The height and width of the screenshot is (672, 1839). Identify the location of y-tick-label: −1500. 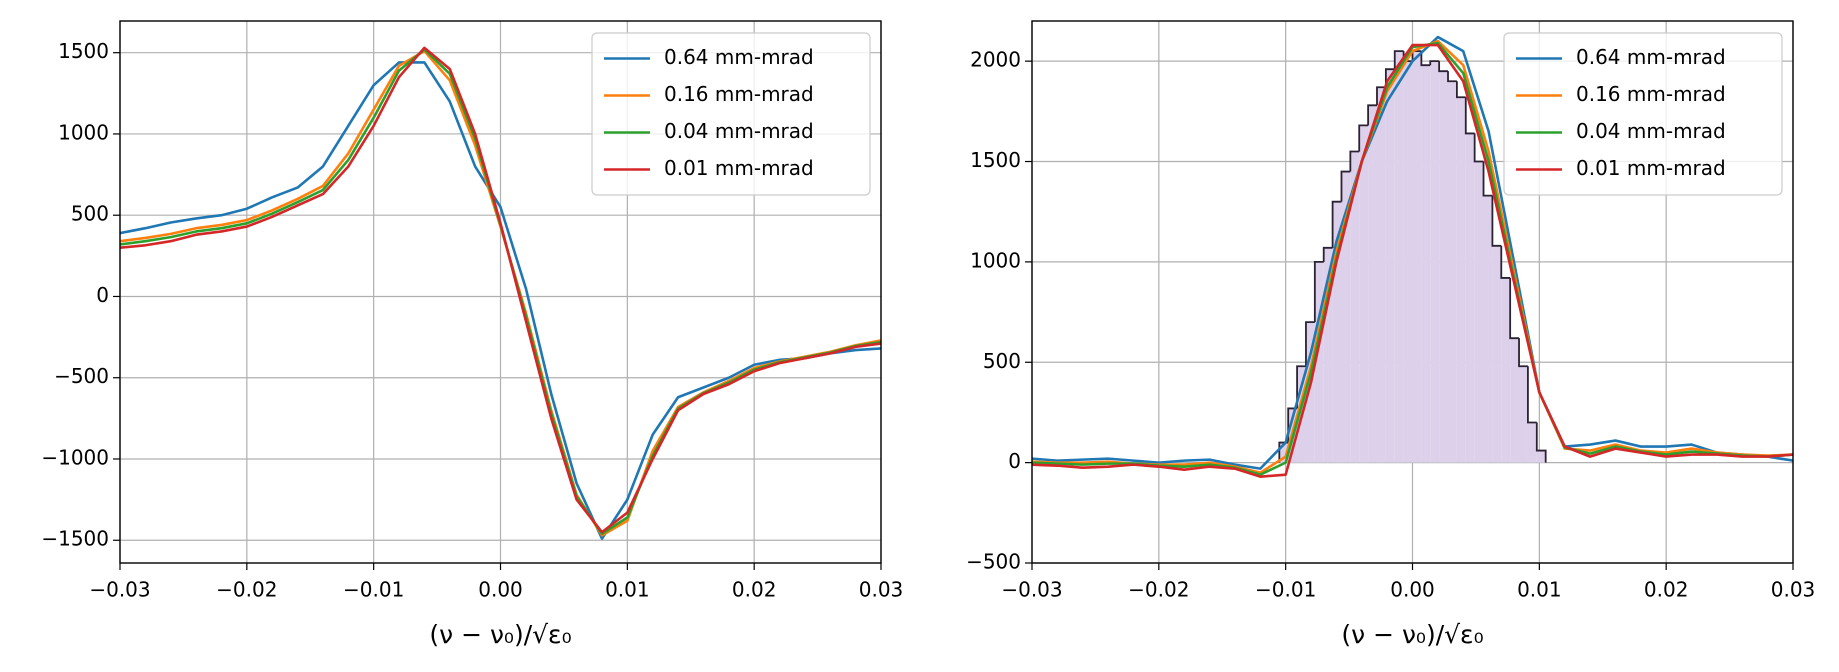
(75, 539).